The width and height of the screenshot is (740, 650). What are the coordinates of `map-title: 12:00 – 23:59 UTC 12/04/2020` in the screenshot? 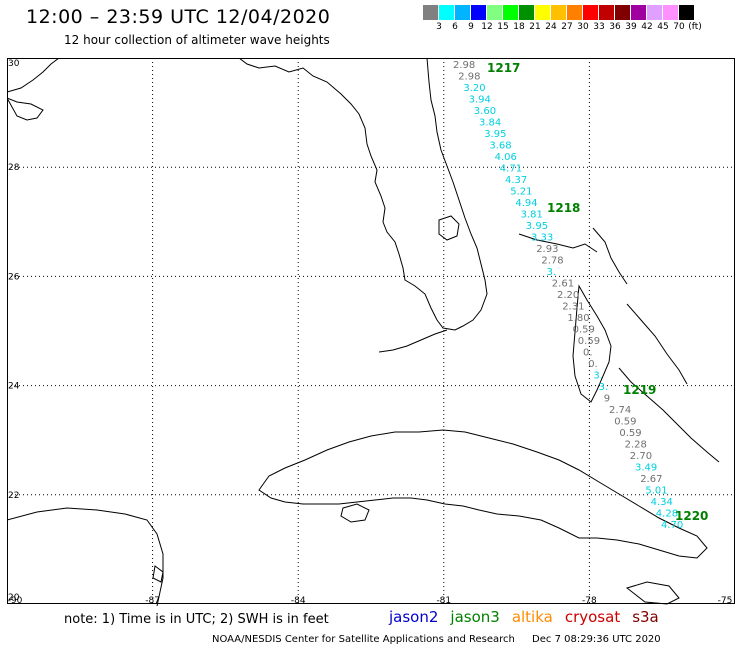 It's located at (178, 17).